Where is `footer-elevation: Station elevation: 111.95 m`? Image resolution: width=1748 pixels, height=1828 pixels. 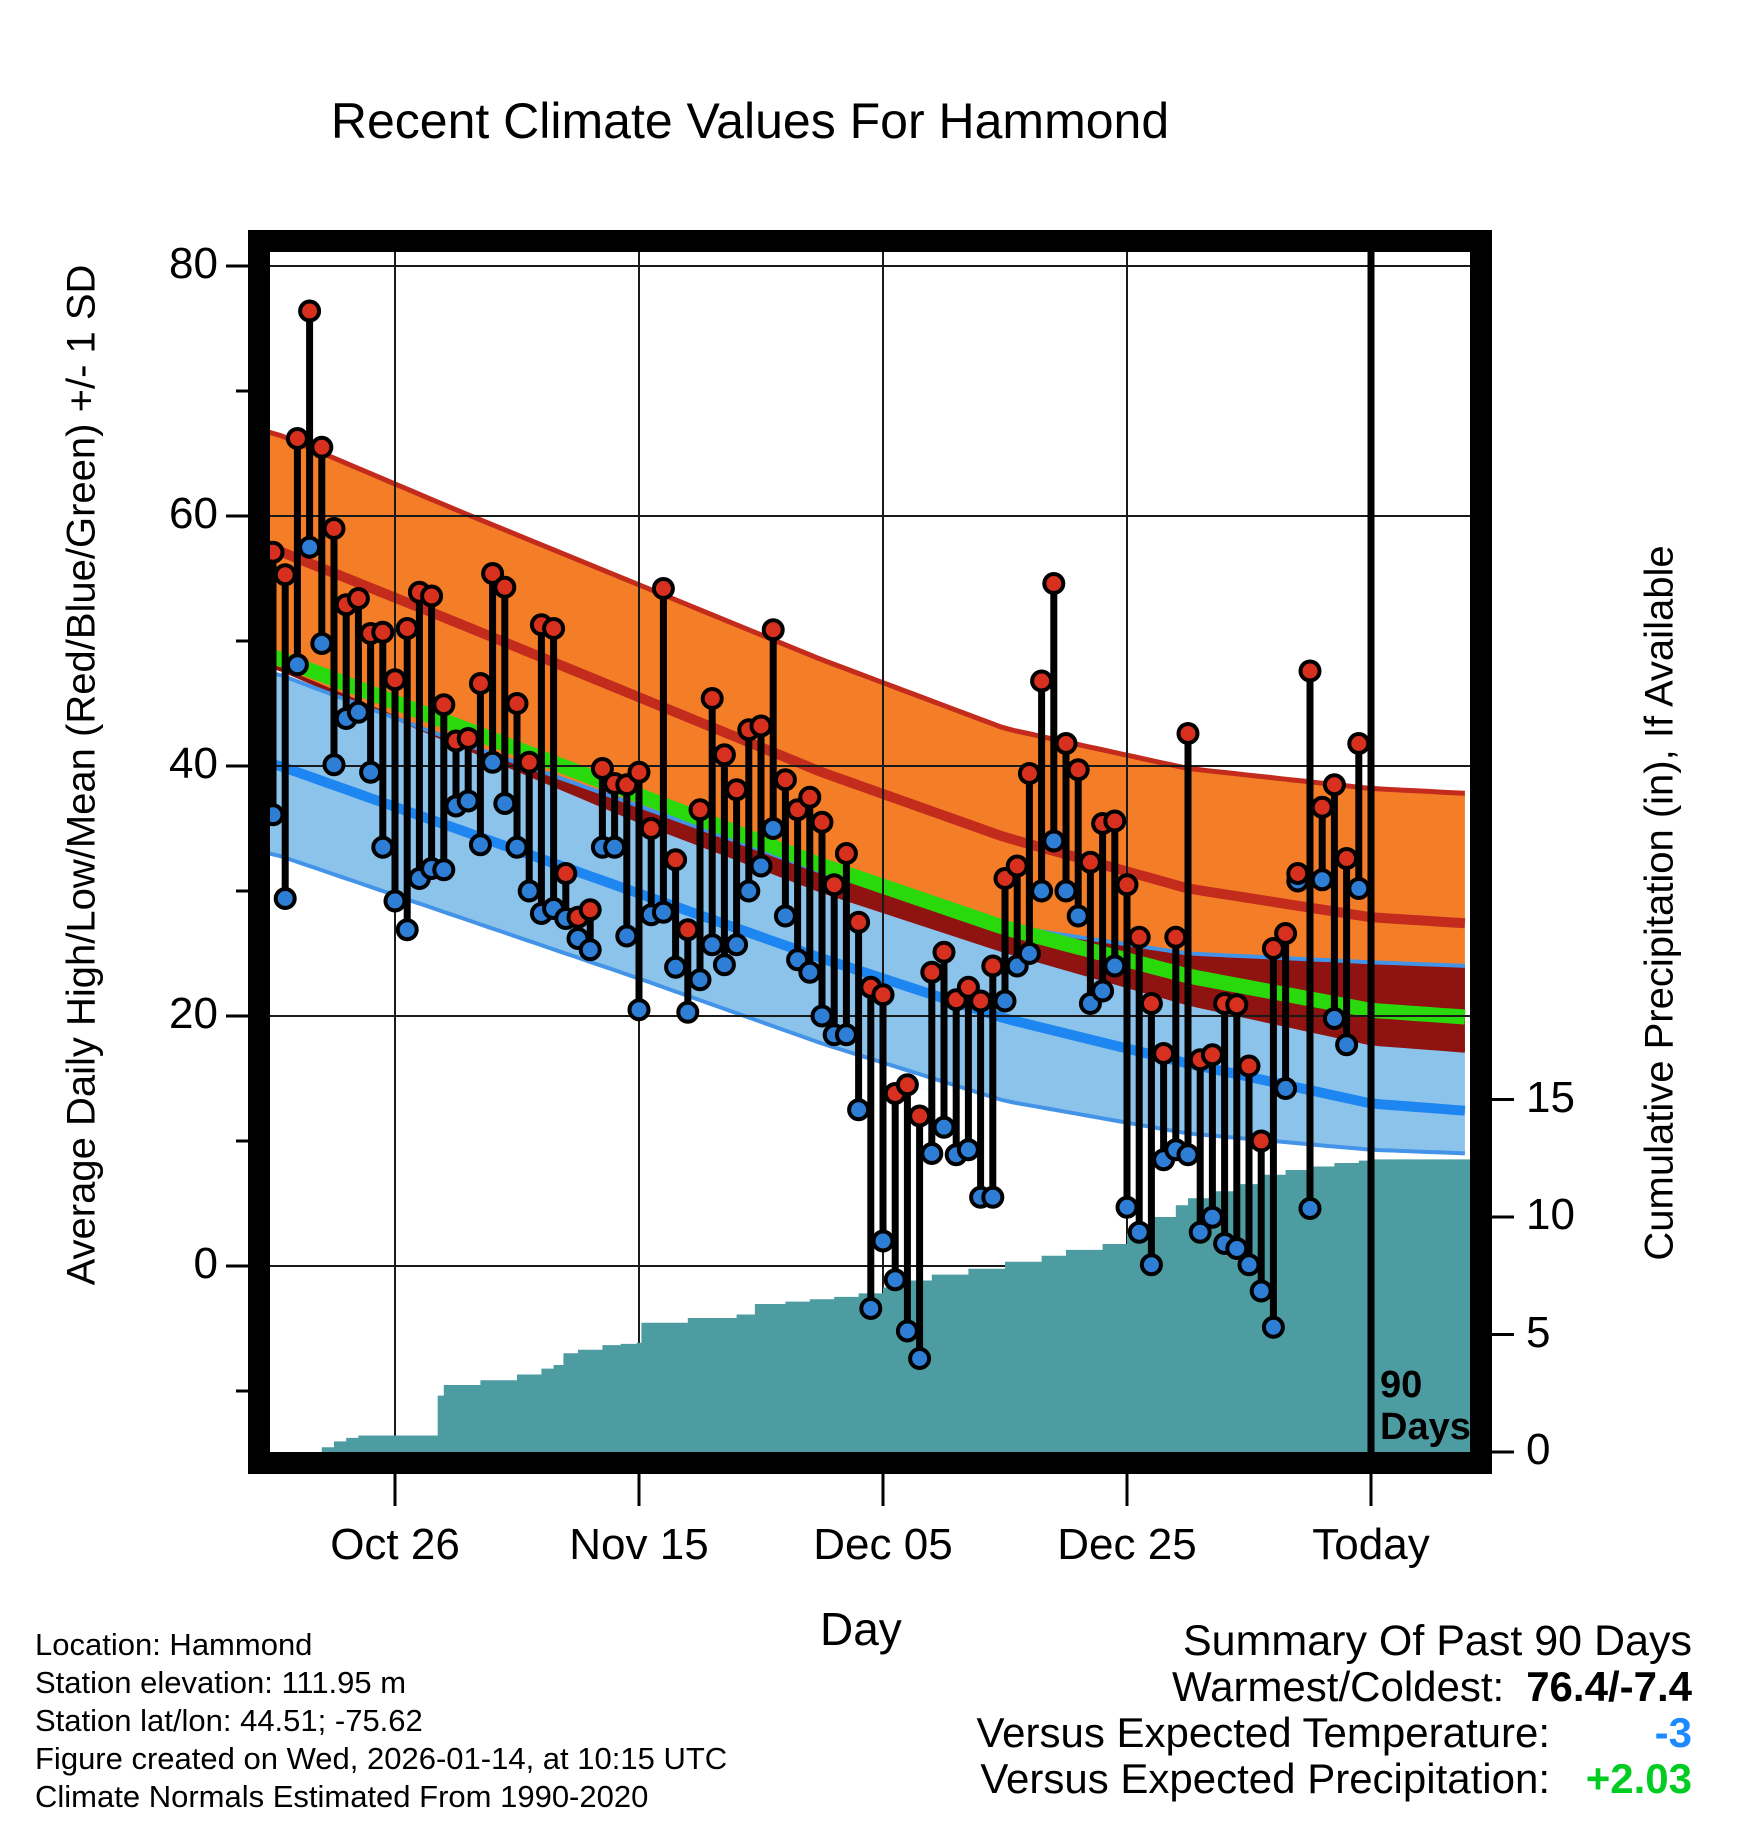
footer-elevation: Station elevation: 111.95 m is located at coordinates (221, 1682).